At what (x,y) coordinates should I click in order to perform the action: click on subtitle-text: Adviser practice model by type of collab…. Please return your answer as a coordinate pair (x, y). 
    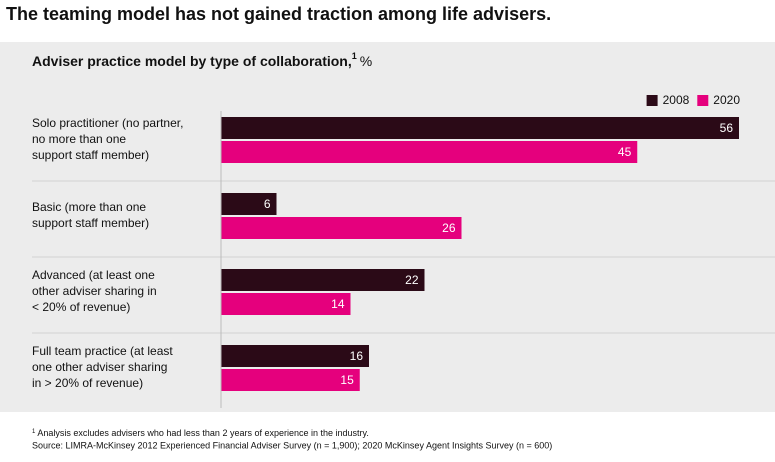
    Looking at the image, I should click on (192, 61).